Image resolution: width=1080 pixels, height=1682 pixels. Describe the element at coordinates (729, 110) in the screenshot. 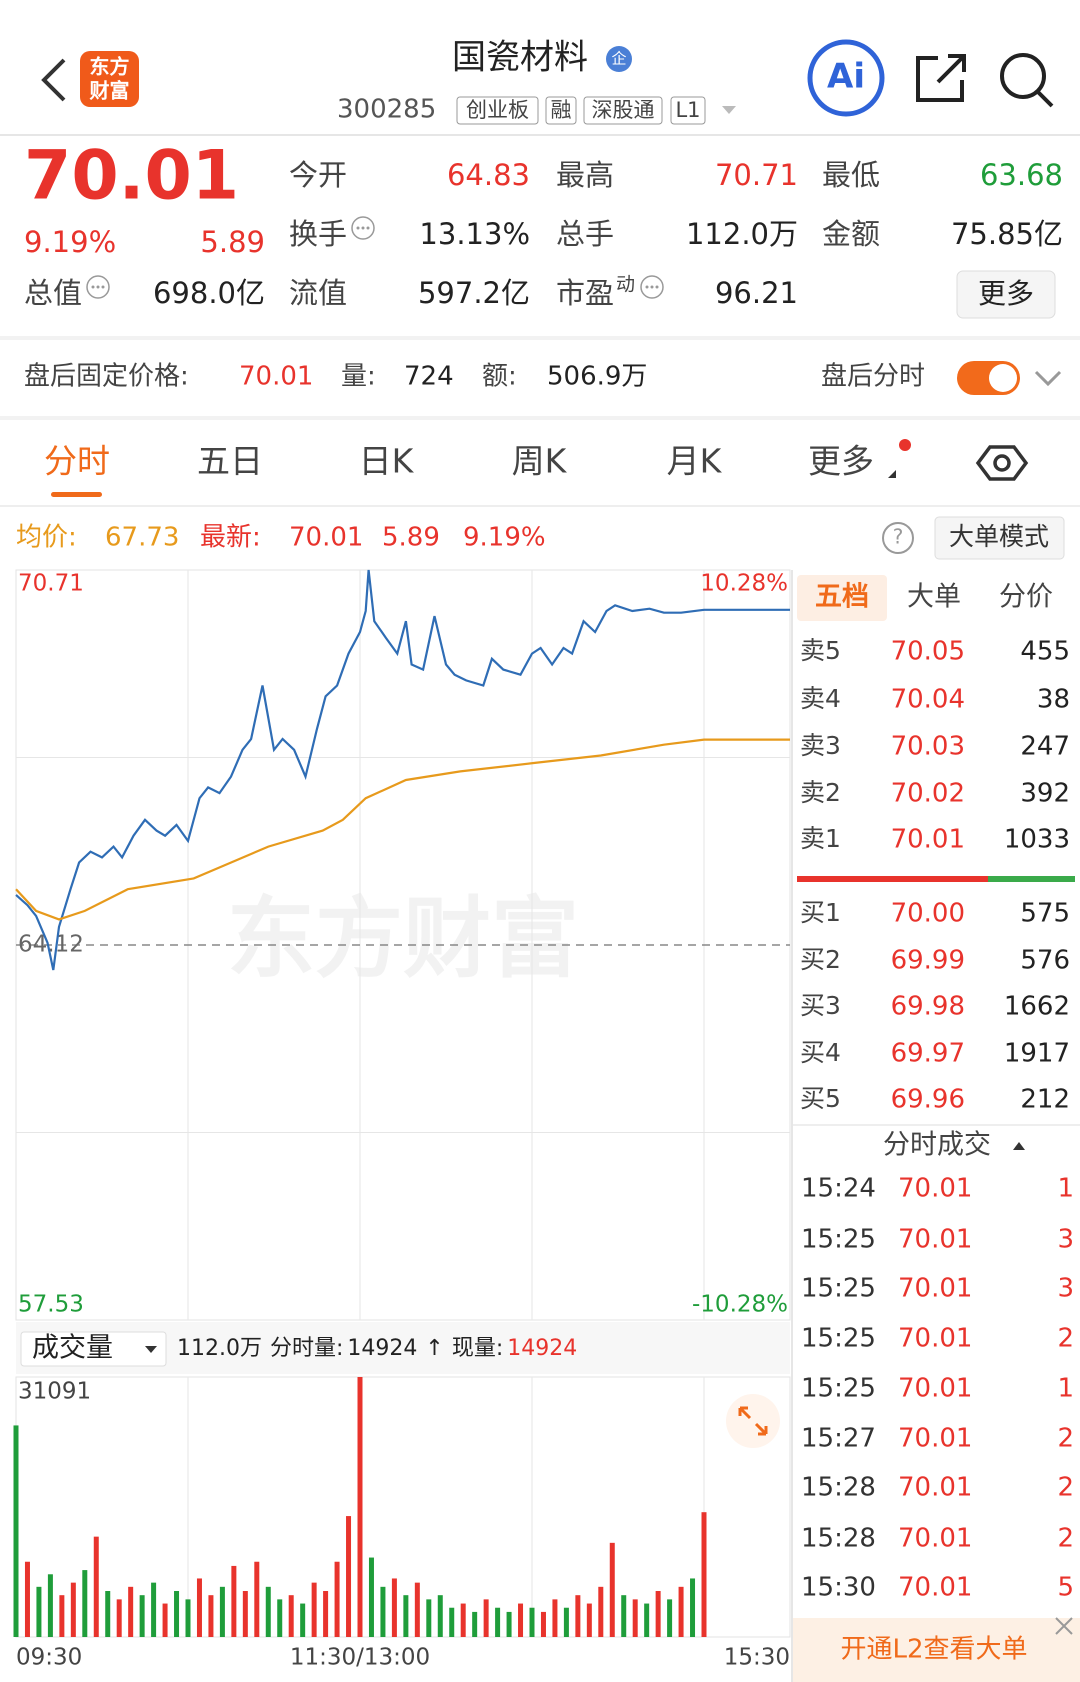

I see `dropdown-arrow` at that location.